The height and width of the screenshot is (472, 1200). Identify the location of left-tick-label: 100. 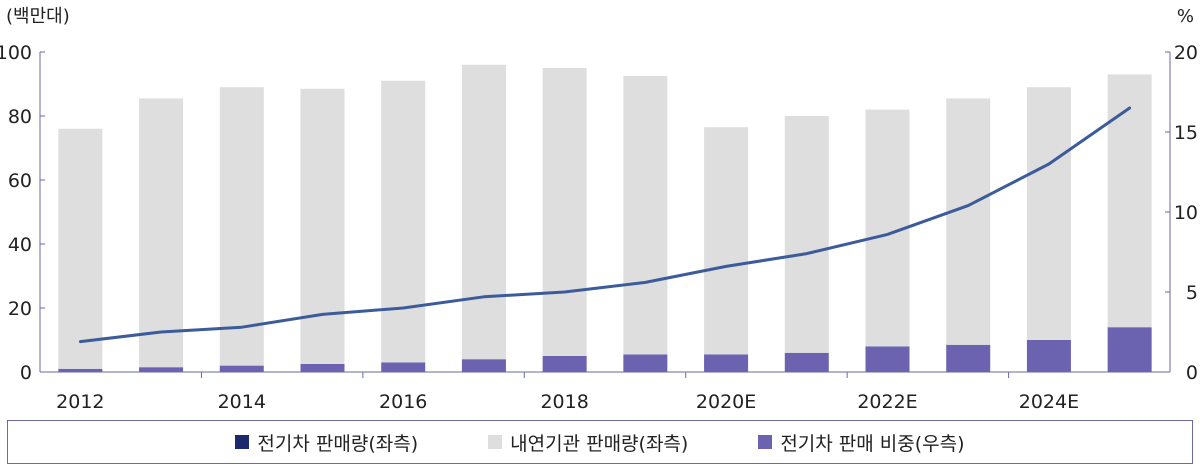
(16, 53).